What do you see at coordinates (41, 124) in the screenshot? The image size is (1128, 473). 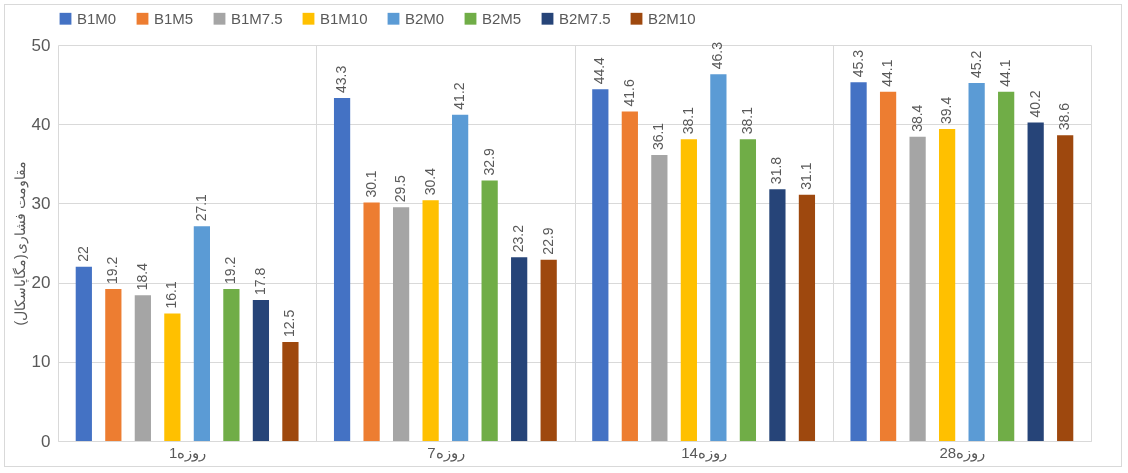 I see `y-tick-label: 40` at bounding box center [41, 124].